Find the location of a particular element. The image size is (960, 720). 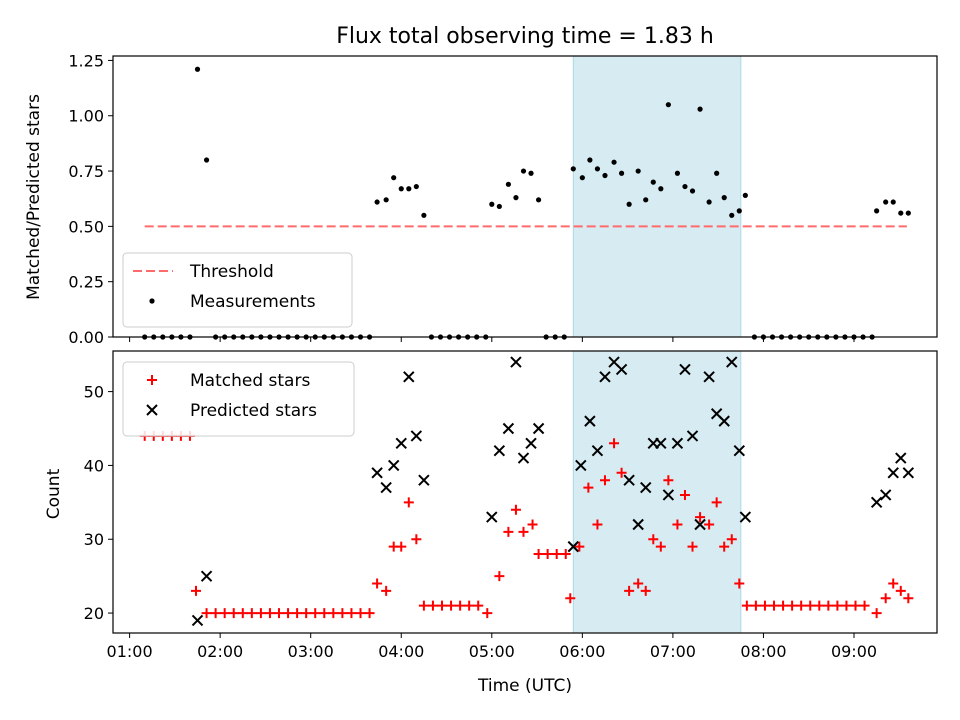

x-tick-label: 08:00 is located at coordinates (763, 651).